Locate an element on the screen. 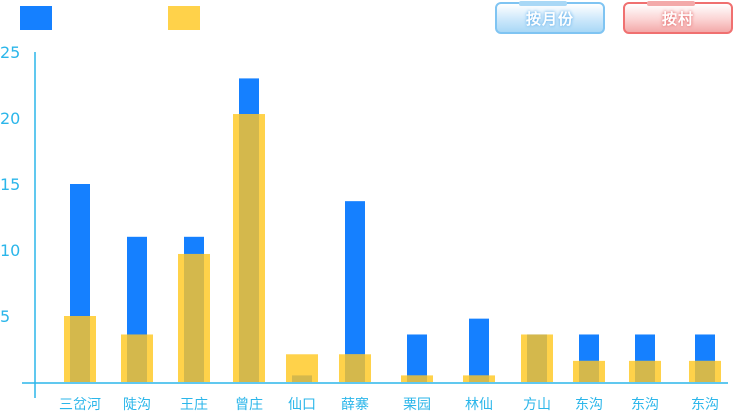 The width and height of the screenshot is (734, 411). by-month-button: 按月份 is located at coordinates (550, 17).